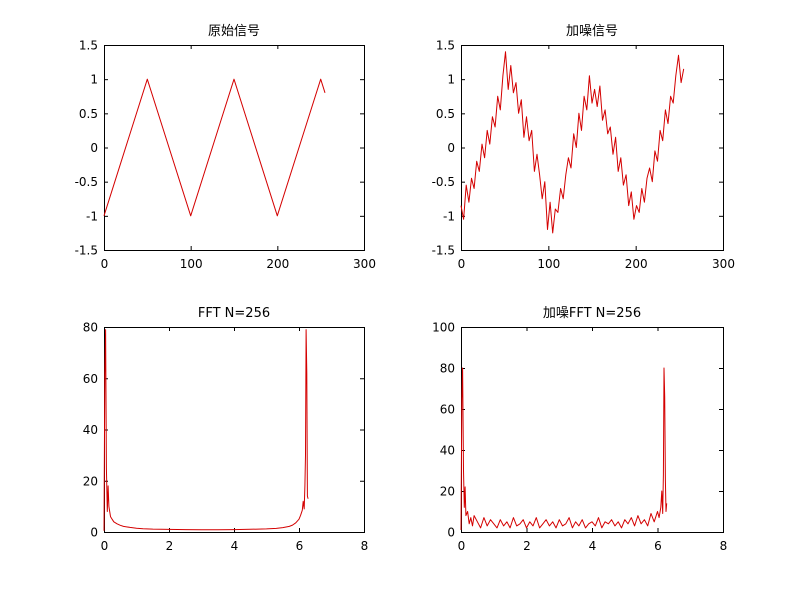  Describe the element at coordinates (443, 328) in the screenshot. I see `y-tick-label: 100` at that location.